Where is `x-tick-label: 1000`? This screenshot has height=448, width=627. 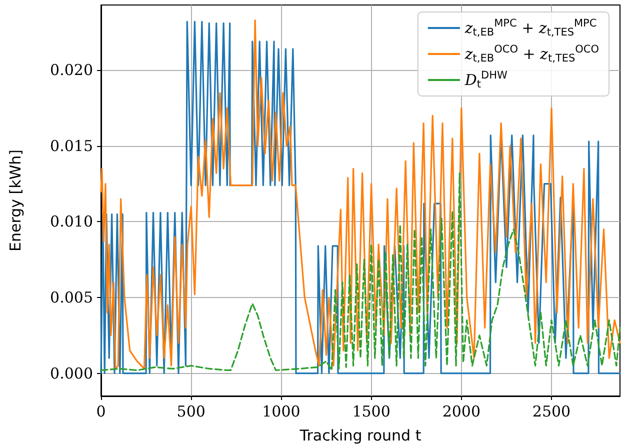 x-tick-label: 1000 is located at coordinates (281, 411).